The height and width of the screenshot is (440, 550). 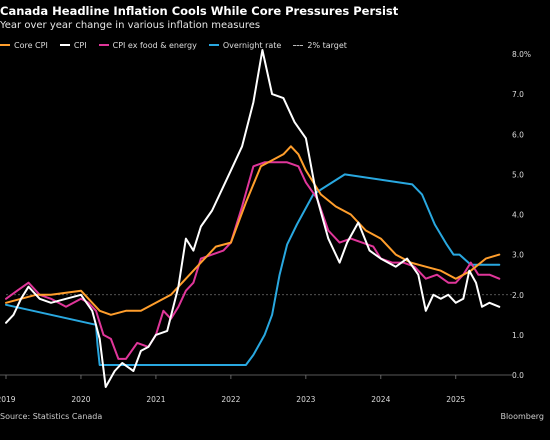 What do you see at coordinates (380, 399) in the screenshot?
I see `x-tick-label: 2024` at bounding box center [380, 399].